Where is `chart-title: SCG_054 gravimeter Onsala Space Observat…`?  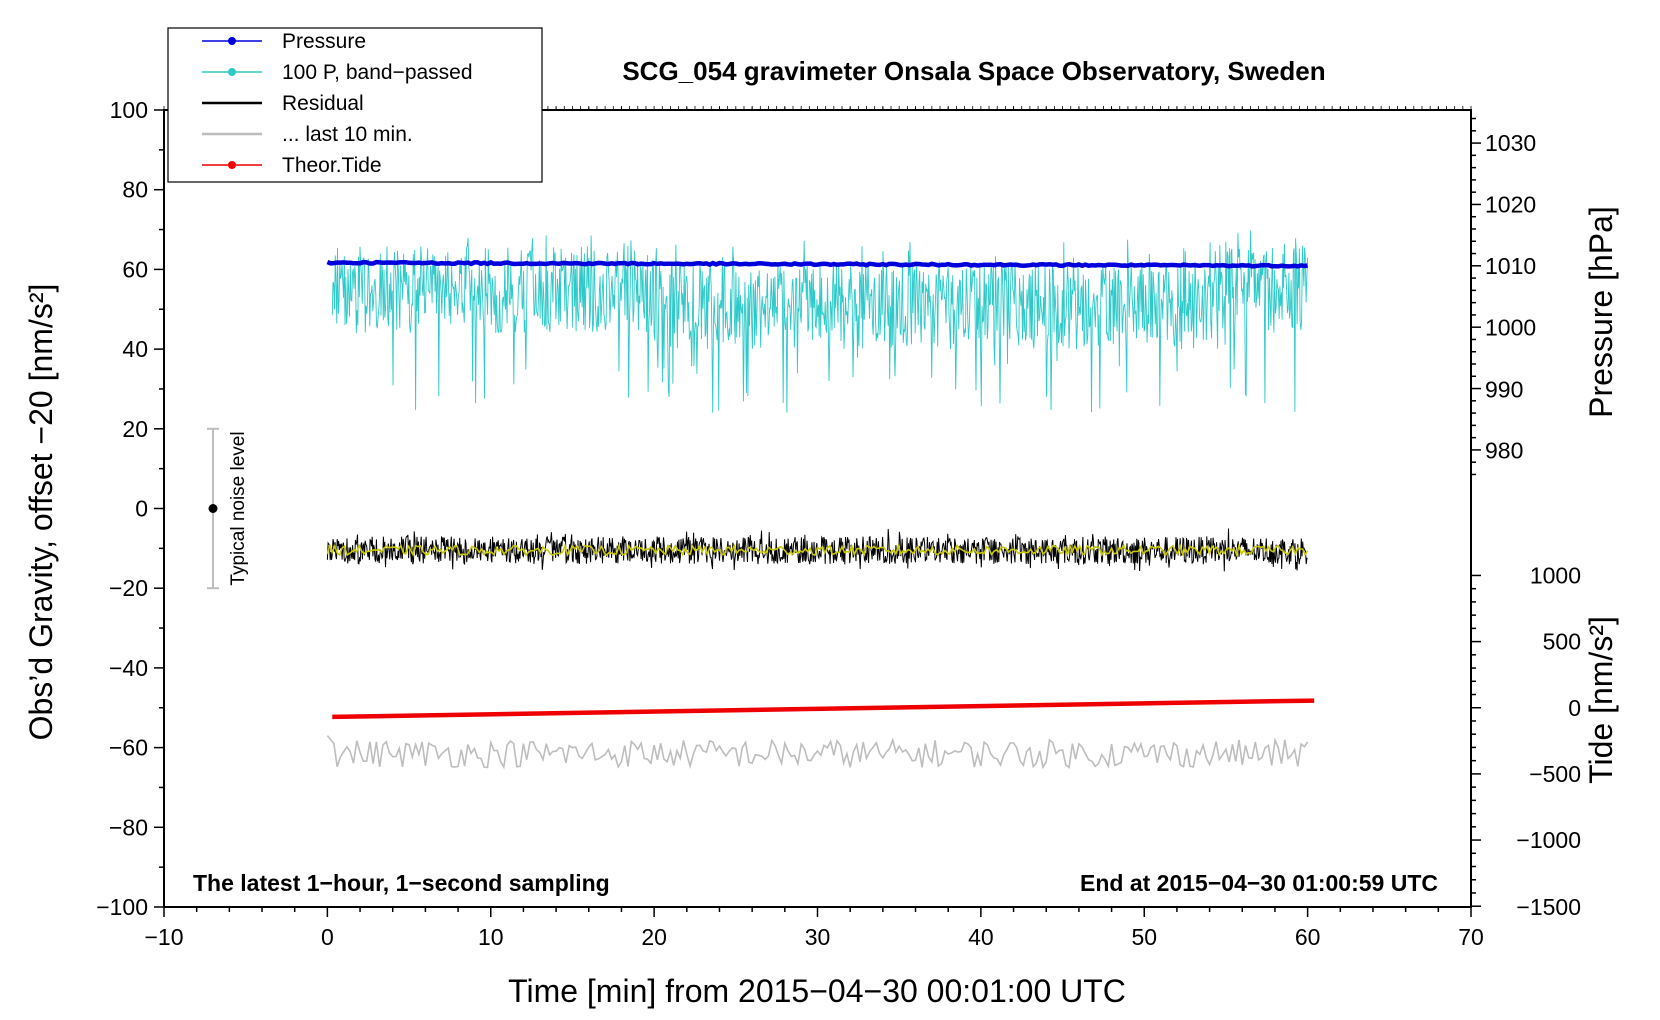 chart-title: SCG_054 gravimeter Onsala Space Observat… is located at coordinates (973, 71).